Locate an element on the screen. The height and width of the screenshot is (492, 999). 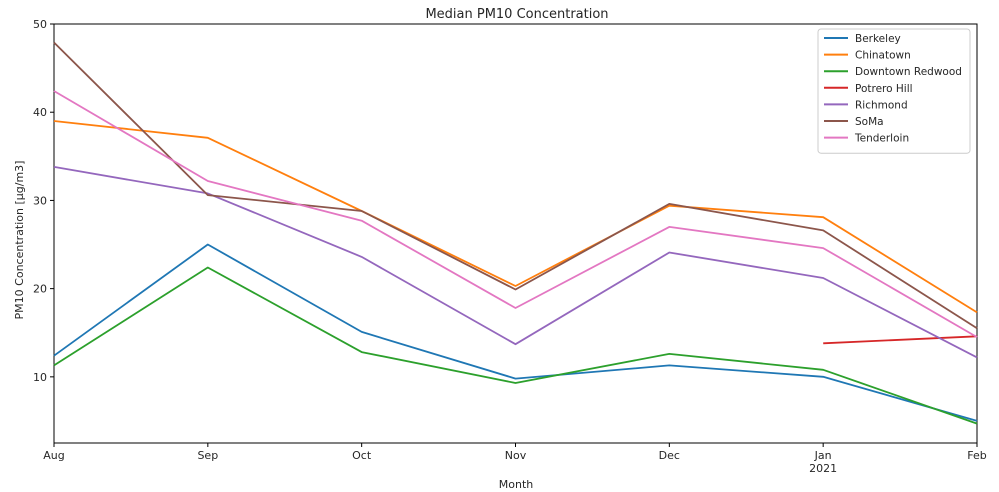
legend-label-downtown-redwood: Downtown Redwood is located at coordinates (908, 72).